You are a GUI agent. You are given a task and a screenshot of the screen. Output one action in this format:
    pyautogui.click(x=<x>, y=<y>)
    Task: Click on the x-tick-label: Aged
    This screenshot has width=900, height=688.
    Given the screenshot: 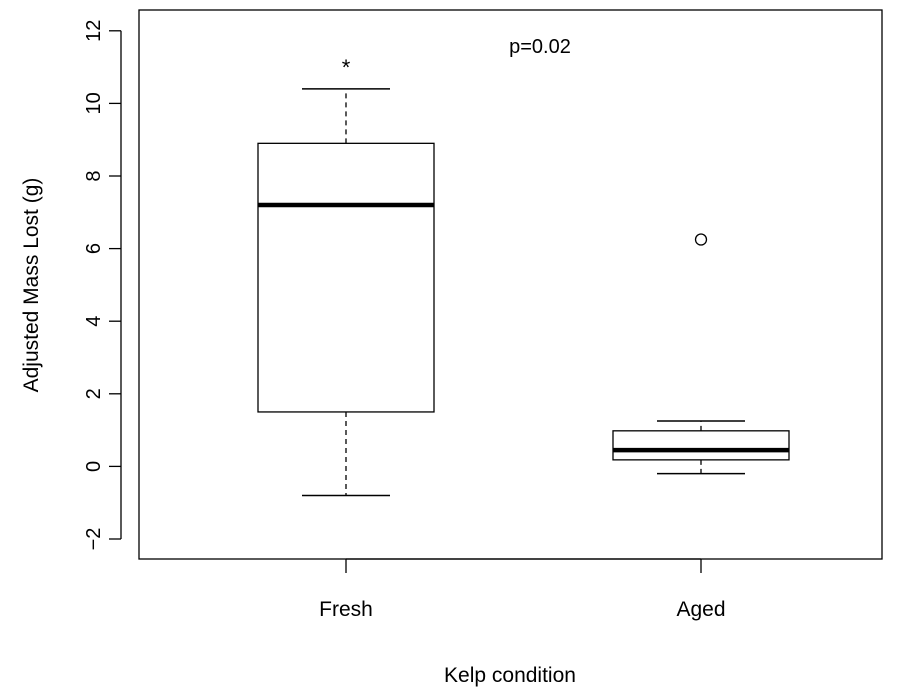 What is the action you would take?
    pyautogui.click(x=700, y=609)
    